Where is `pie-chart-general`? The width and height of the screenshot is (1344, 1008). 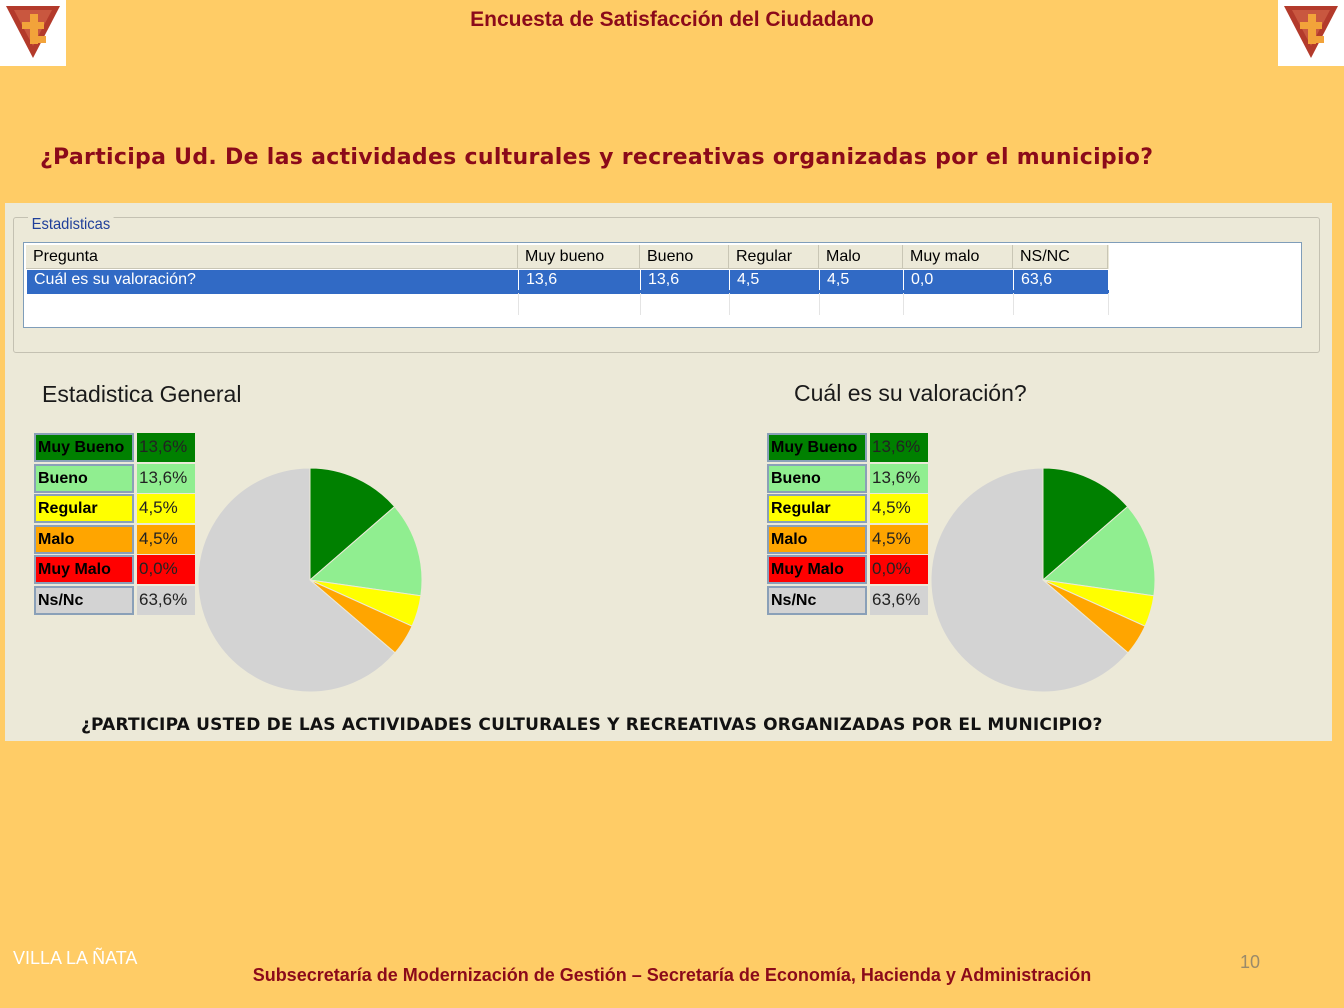
pie-chart-general is located at coordinates (310, 580).